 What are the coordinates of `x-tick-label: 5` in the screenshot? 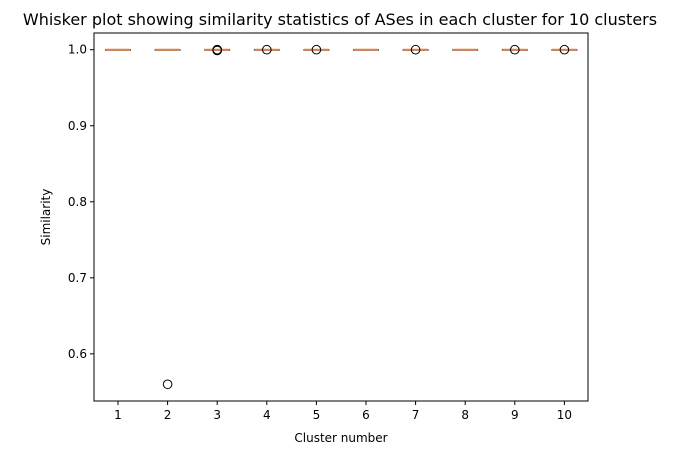 It's located at (317, 415).